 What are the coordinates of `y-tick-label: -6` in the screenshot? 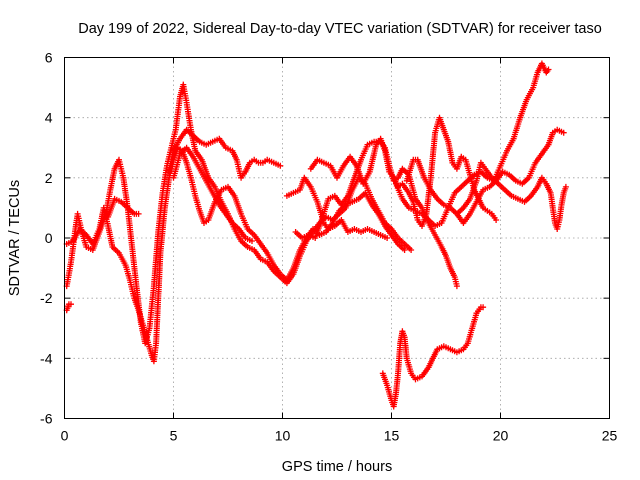 It's located at (46, 419).